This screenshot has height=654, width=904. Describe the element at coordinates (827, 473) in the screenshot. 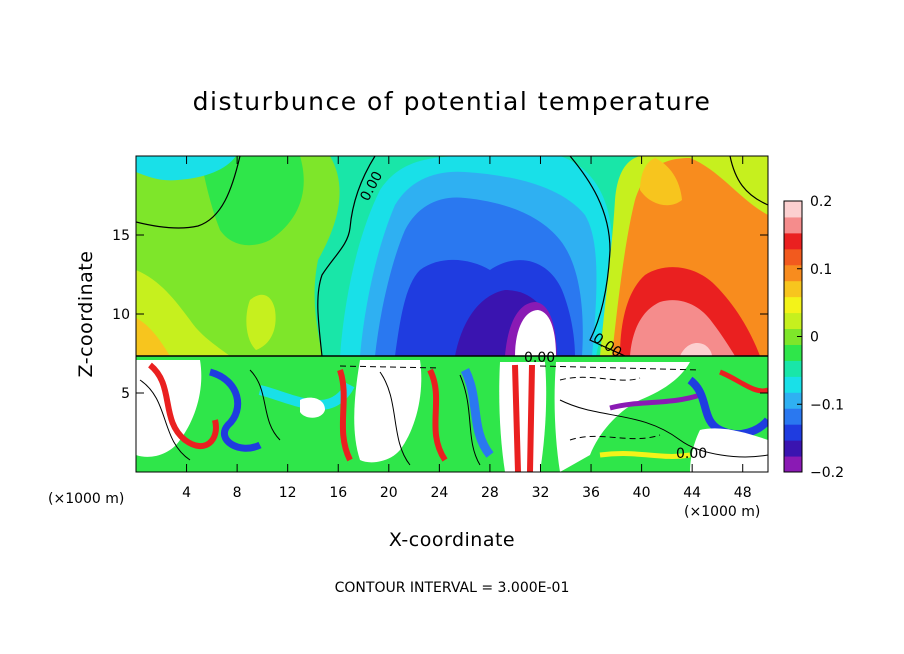

I see `colorbar-tick-label: −0.2` at that location.